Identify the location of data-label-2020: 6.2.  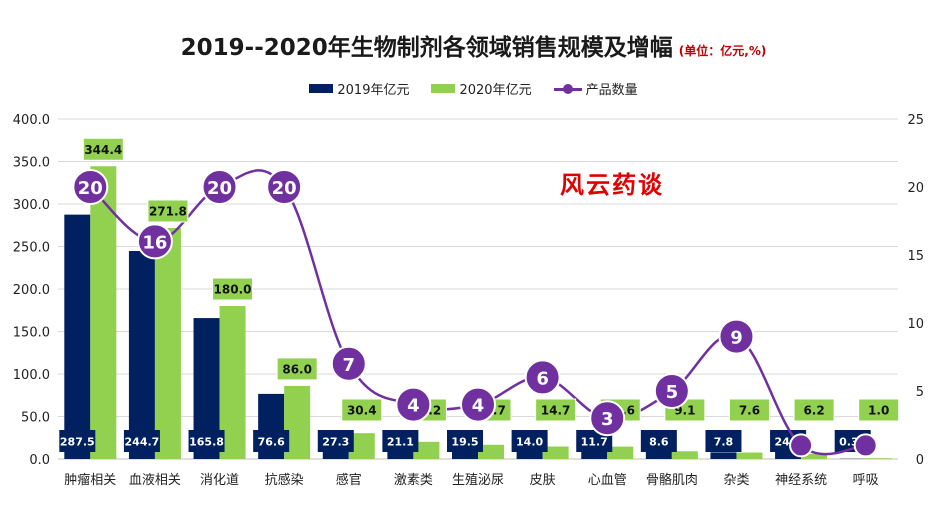
(813, 411).